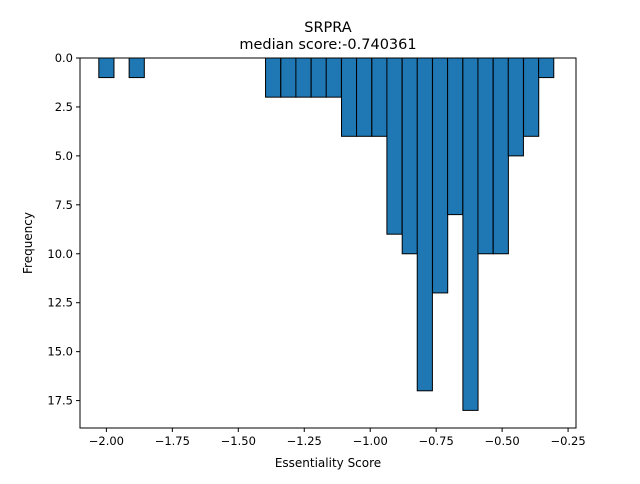  I want to click on y-tick-label: 5.0, so click(64, 156).